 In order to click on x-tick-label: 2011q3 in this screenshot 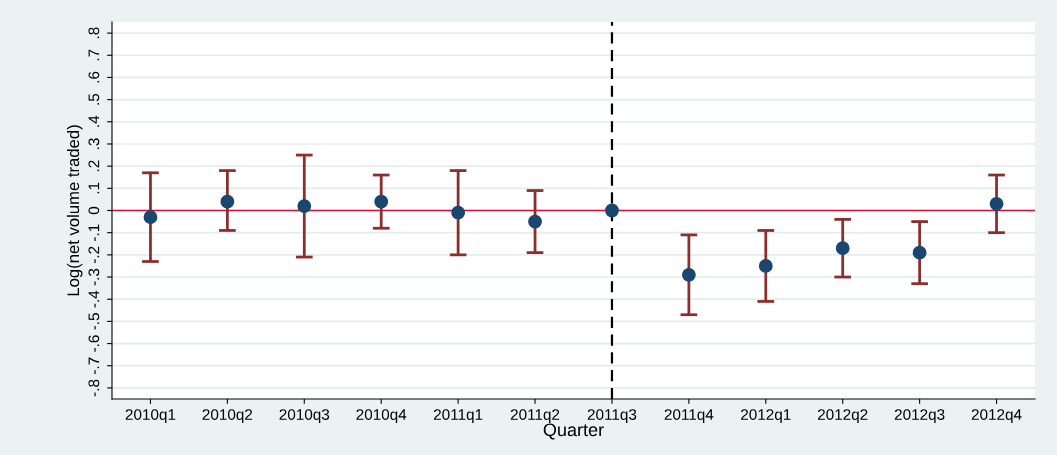, I will do `click(612, 416)`.